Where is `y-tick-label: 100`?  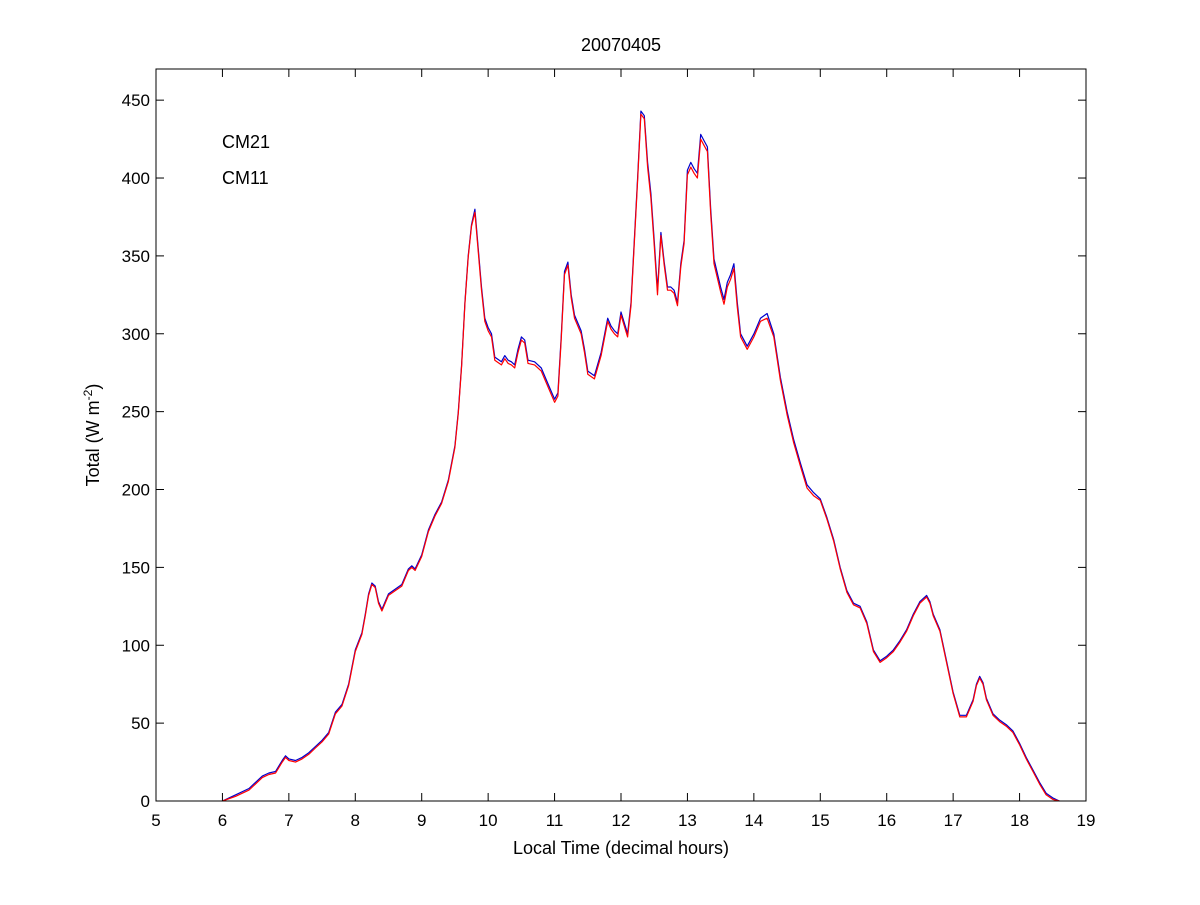 y-tick-label: 100 is located at coordinates (136, 645).